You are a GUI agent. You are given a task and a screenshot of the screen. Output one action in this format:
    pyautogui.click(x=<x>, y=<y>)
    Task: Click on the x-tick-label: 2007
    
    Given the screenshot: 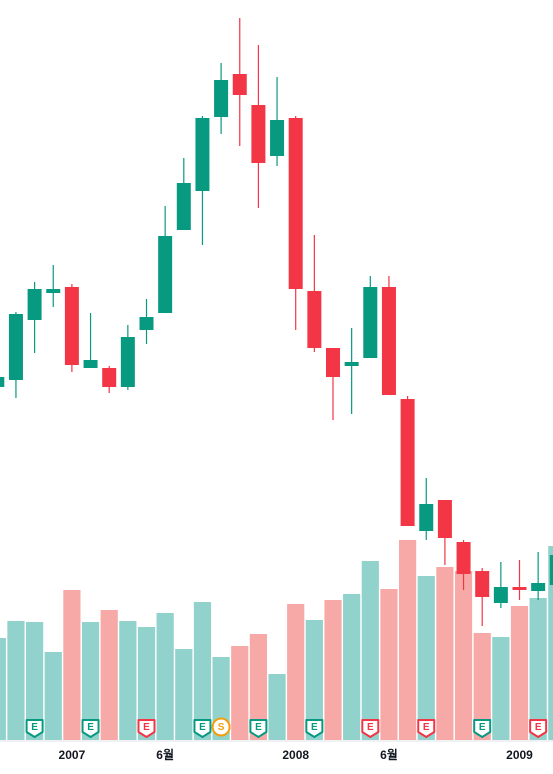 What is the action you would take?
    pyautogui.click(x=72, y=755)
    